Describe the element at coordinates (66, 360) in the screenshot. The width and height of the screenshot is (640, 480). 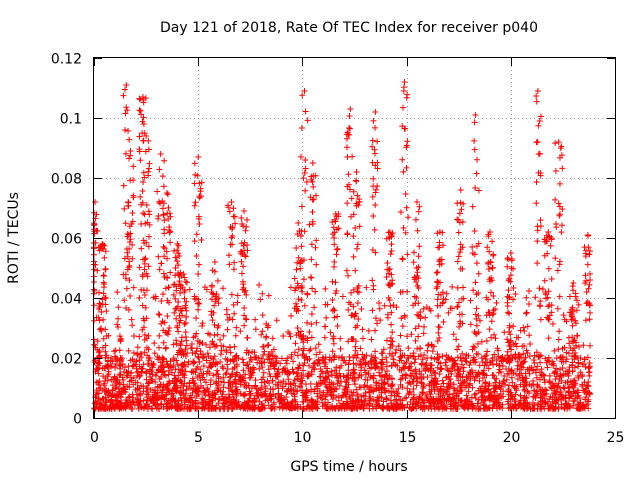
I see `y-tick-label: 0.02` at that location.